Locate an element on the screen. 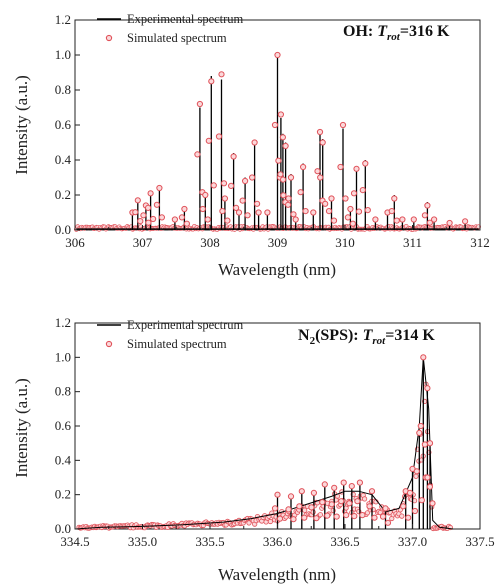 This screenshot has width=496, height=586. x-tick-label: 336.5 is located at coordinates (344, 541).